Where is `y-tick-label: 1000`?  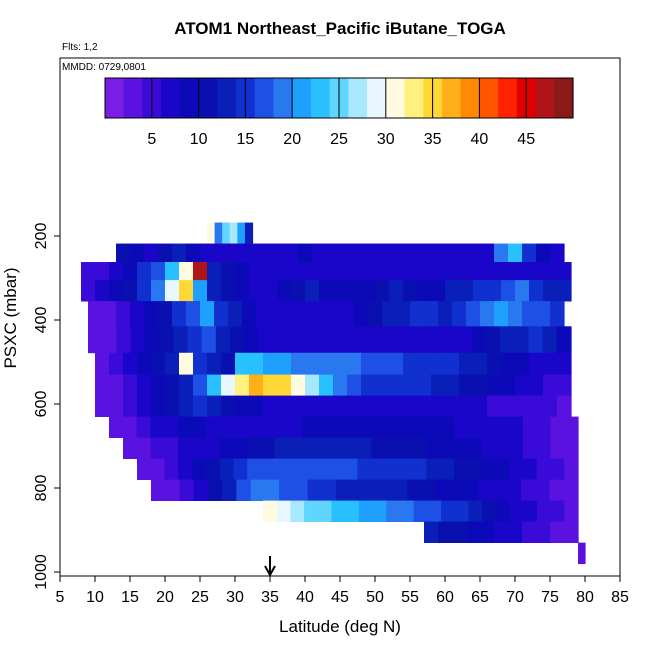
y-tick-label: 1000 is located at coordinates (41, 572).